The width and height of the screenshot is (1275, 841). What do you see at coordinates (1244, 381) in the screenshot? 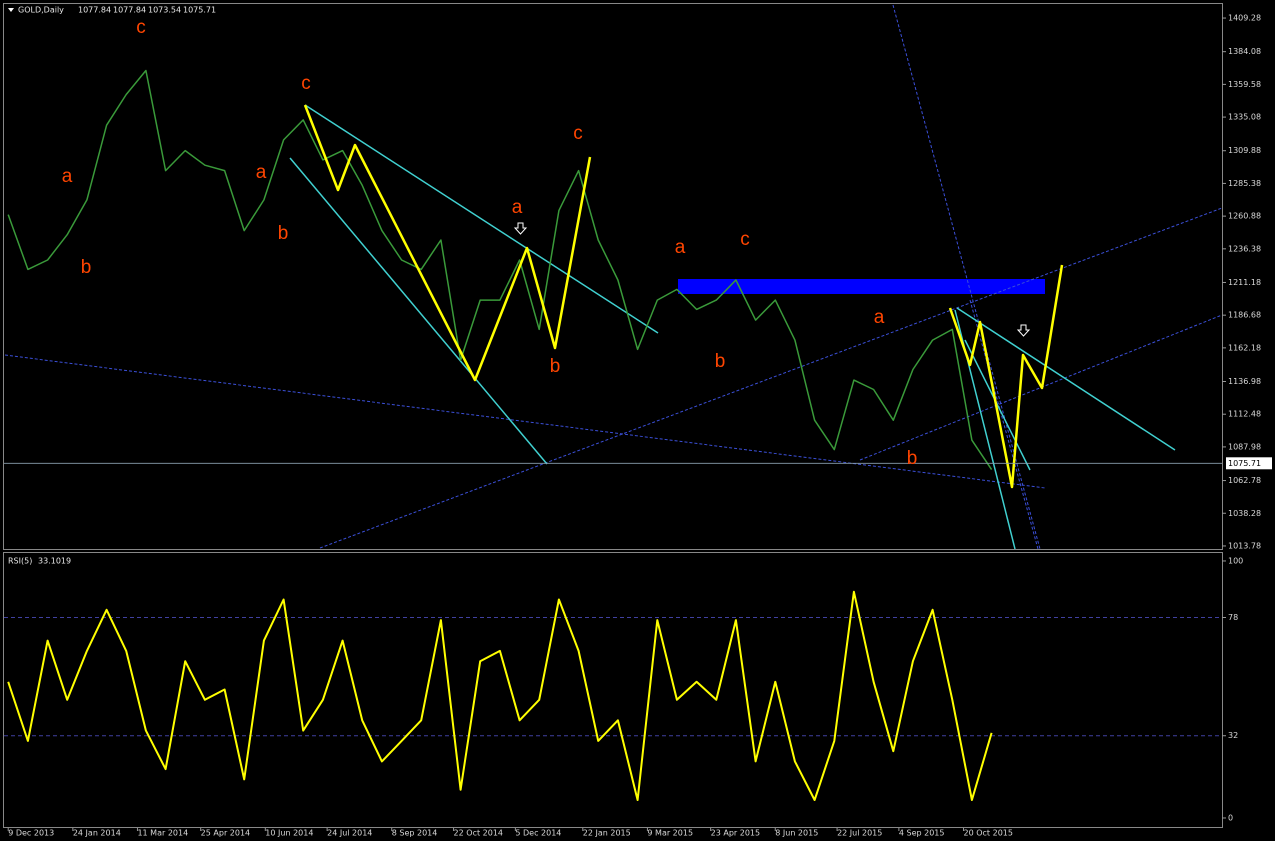
I see `y-tick-label: 1136.98` at bounding box center [1244, 381].